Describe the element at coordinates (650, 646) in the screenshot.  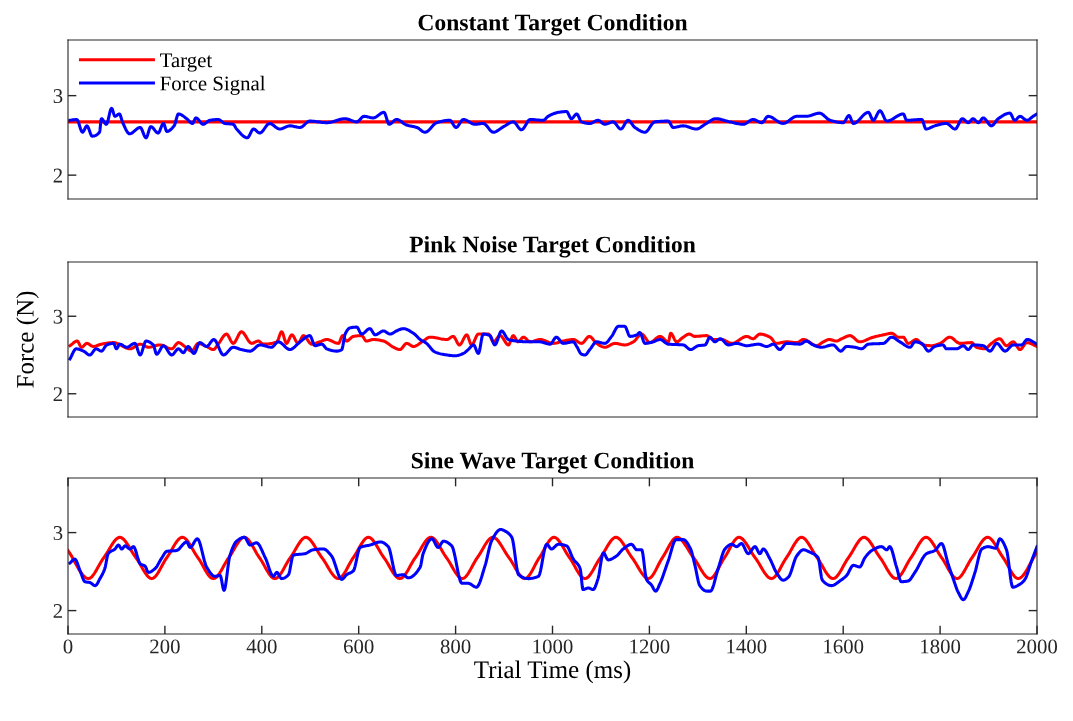
I see `x-tick-label: 1200` at that location.